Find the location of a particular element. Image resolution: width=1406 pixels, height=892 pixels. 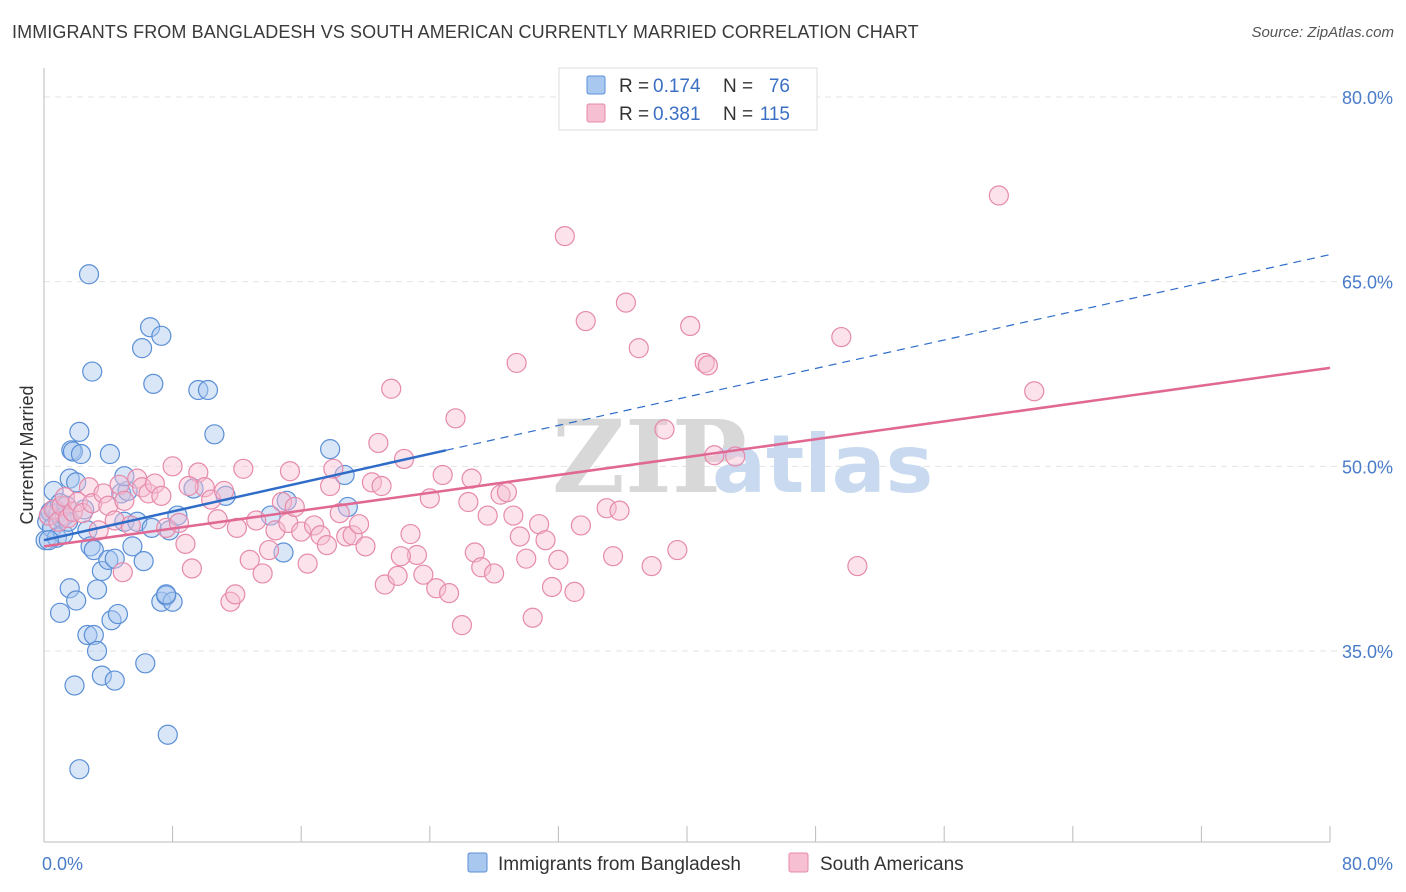

x-tick-label: 80.0% is located at coordinates (1367, 864).